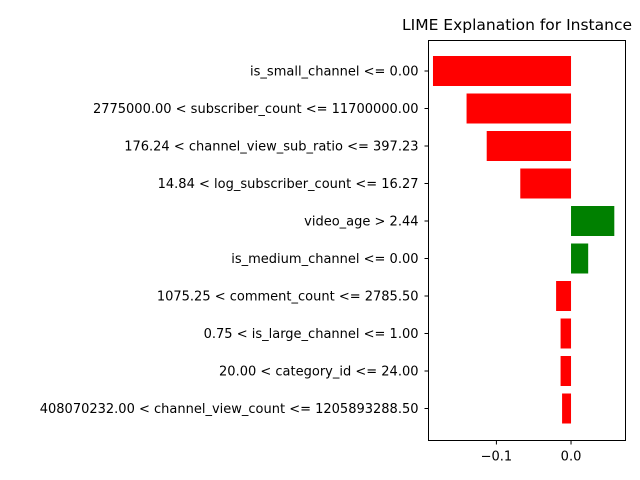 This screenshot has width=640, height=480. What do you see at coordinates (497, 457) in the screenshot?
I see `x-tick-label: −0.1` at bounding box center [497, 457].